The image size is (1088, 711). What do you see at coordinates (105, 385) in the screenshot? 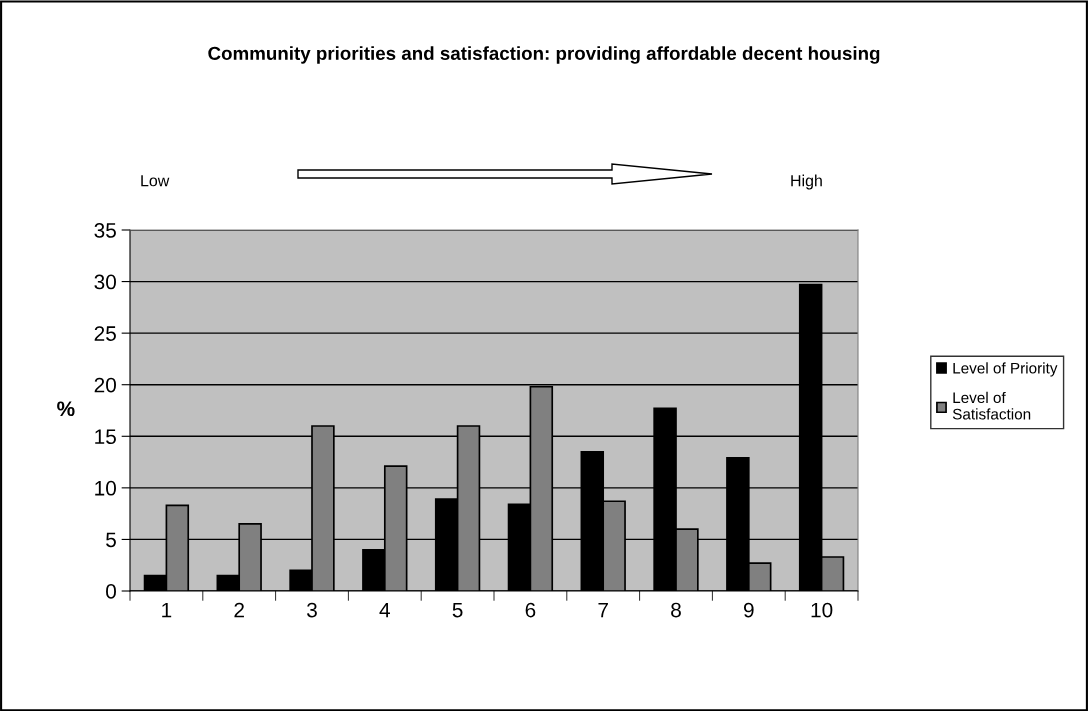
I see `y-tick-label: 20` at bounding box center [105, 385].